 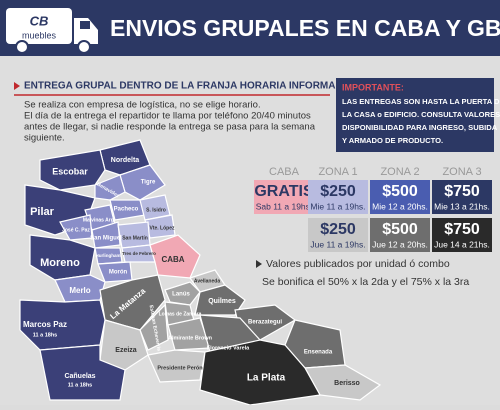 What do you see at coordinates (45, 324) in the screenshot?
I see `region-label: Marcos Paz` at bounding box center [45, 324].